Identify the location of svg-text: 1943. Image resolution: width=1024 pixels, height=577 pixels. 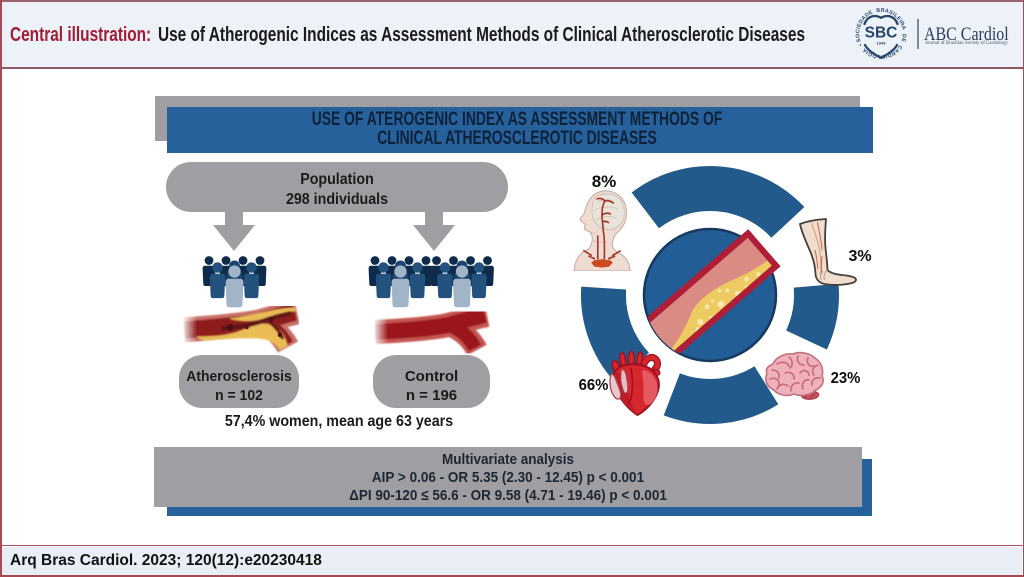
(882, 43).